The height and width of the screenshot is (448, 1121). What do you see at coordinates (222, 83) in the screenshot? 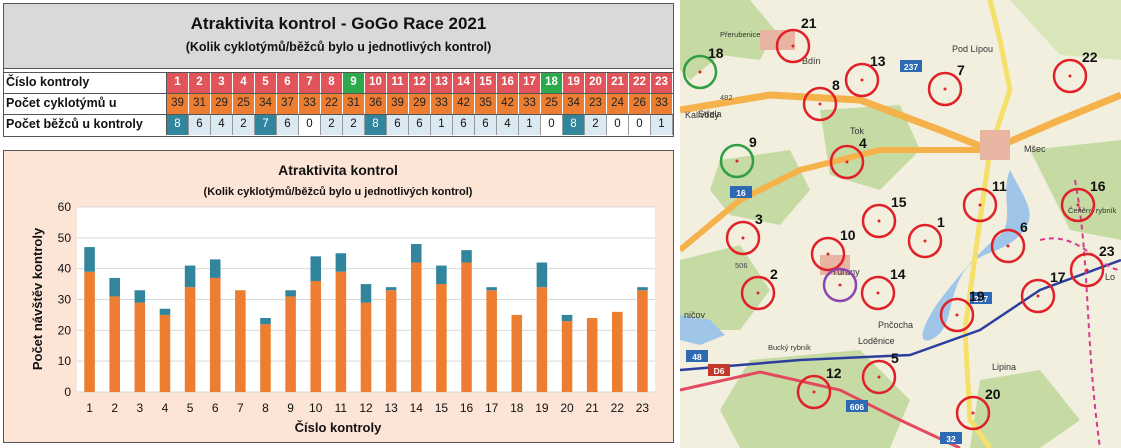
I see `table-cell: 3` at bounding box center [222, 83].